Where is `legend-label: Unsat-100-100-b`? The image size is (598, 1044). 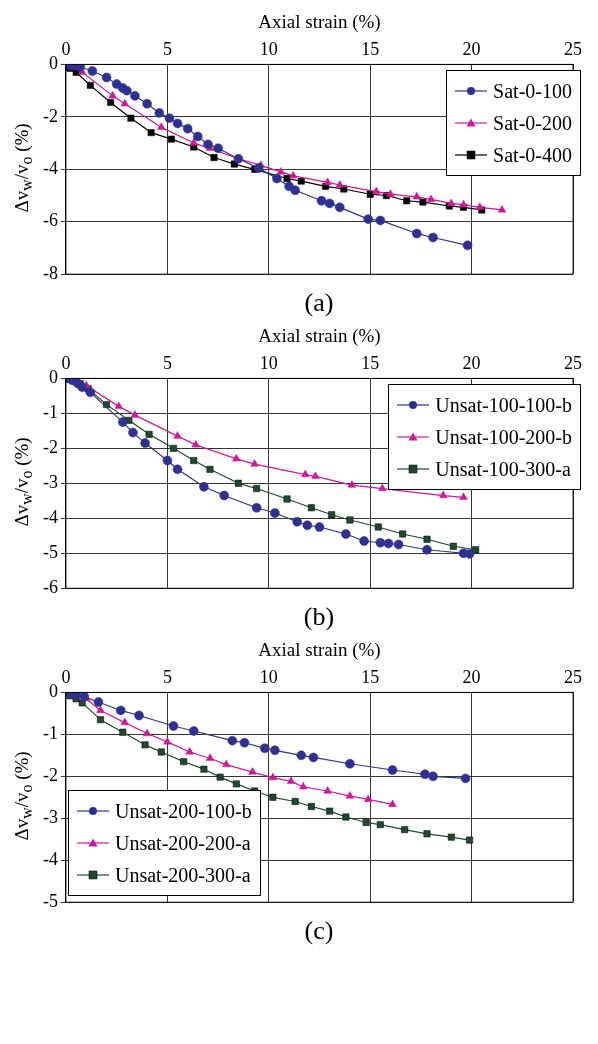 legend-label: Unsat-100-100-b is located at coordinates (503, 406).